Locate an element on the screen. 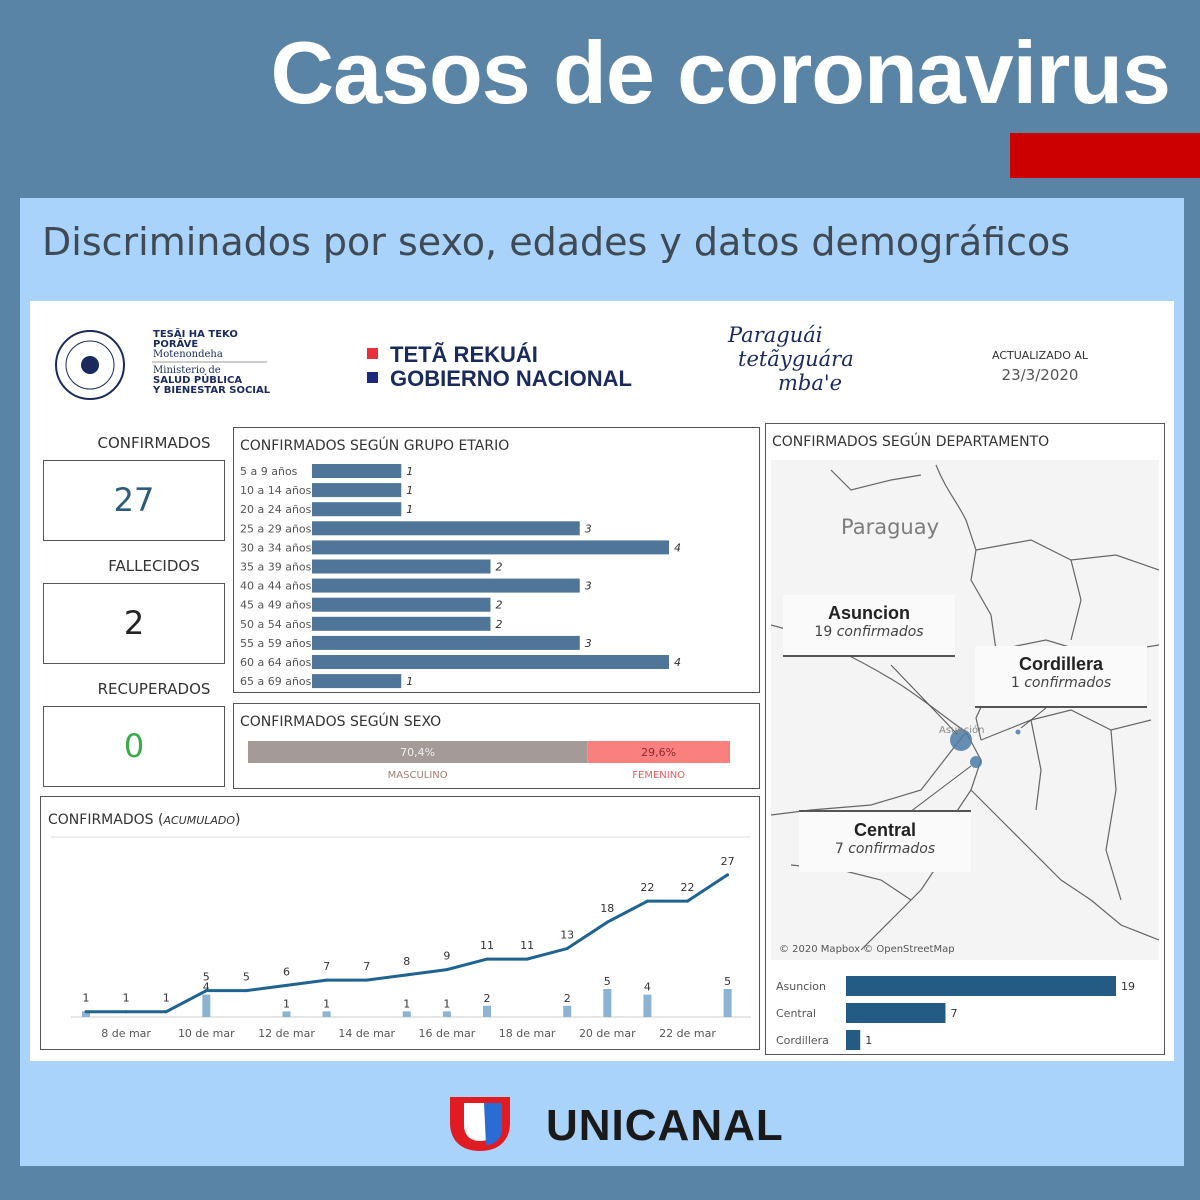 This screenshot has height=1200, width=1200. cumulative-data-label: 1 is located at coordinates (86, 998).